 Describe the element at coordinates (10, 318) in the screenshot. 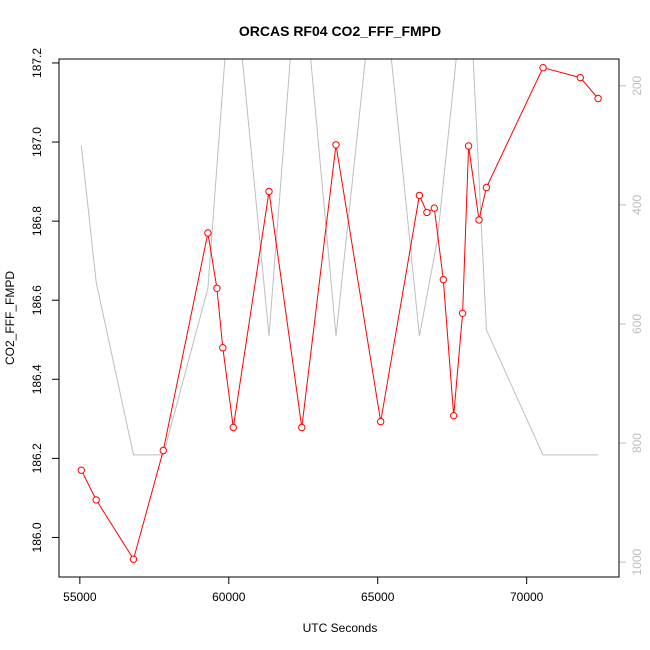

I see `y-axis-label: CO2_FFF_FMPD` at that location.